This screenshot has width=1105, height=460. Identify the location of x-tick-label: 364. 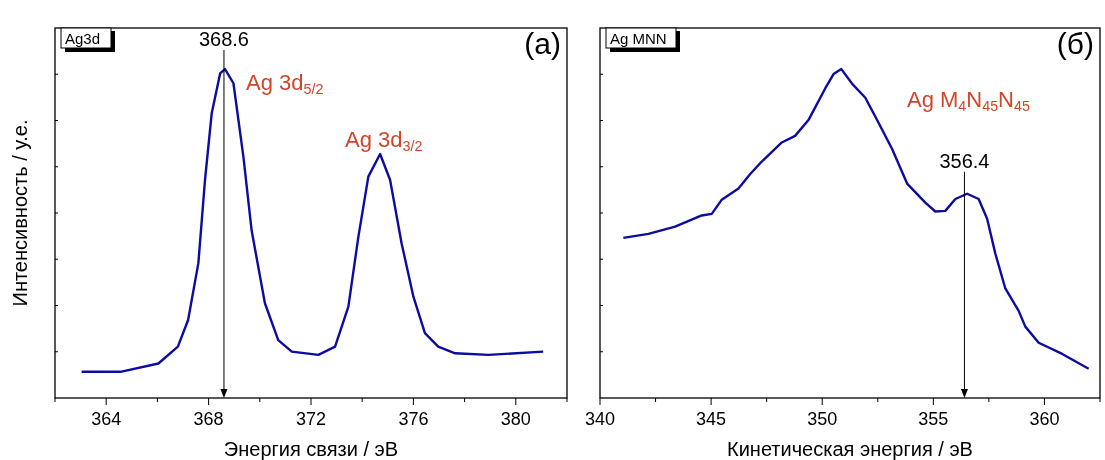
(106, 419).